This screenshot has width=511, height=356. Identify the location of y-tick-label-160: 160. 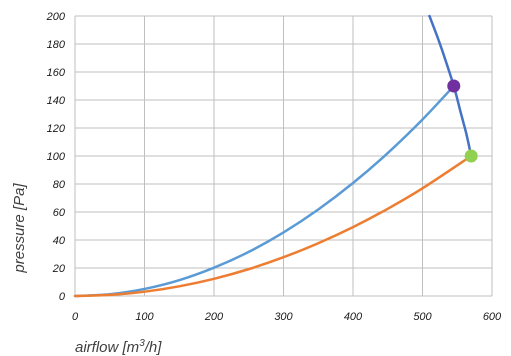
(56, 73).